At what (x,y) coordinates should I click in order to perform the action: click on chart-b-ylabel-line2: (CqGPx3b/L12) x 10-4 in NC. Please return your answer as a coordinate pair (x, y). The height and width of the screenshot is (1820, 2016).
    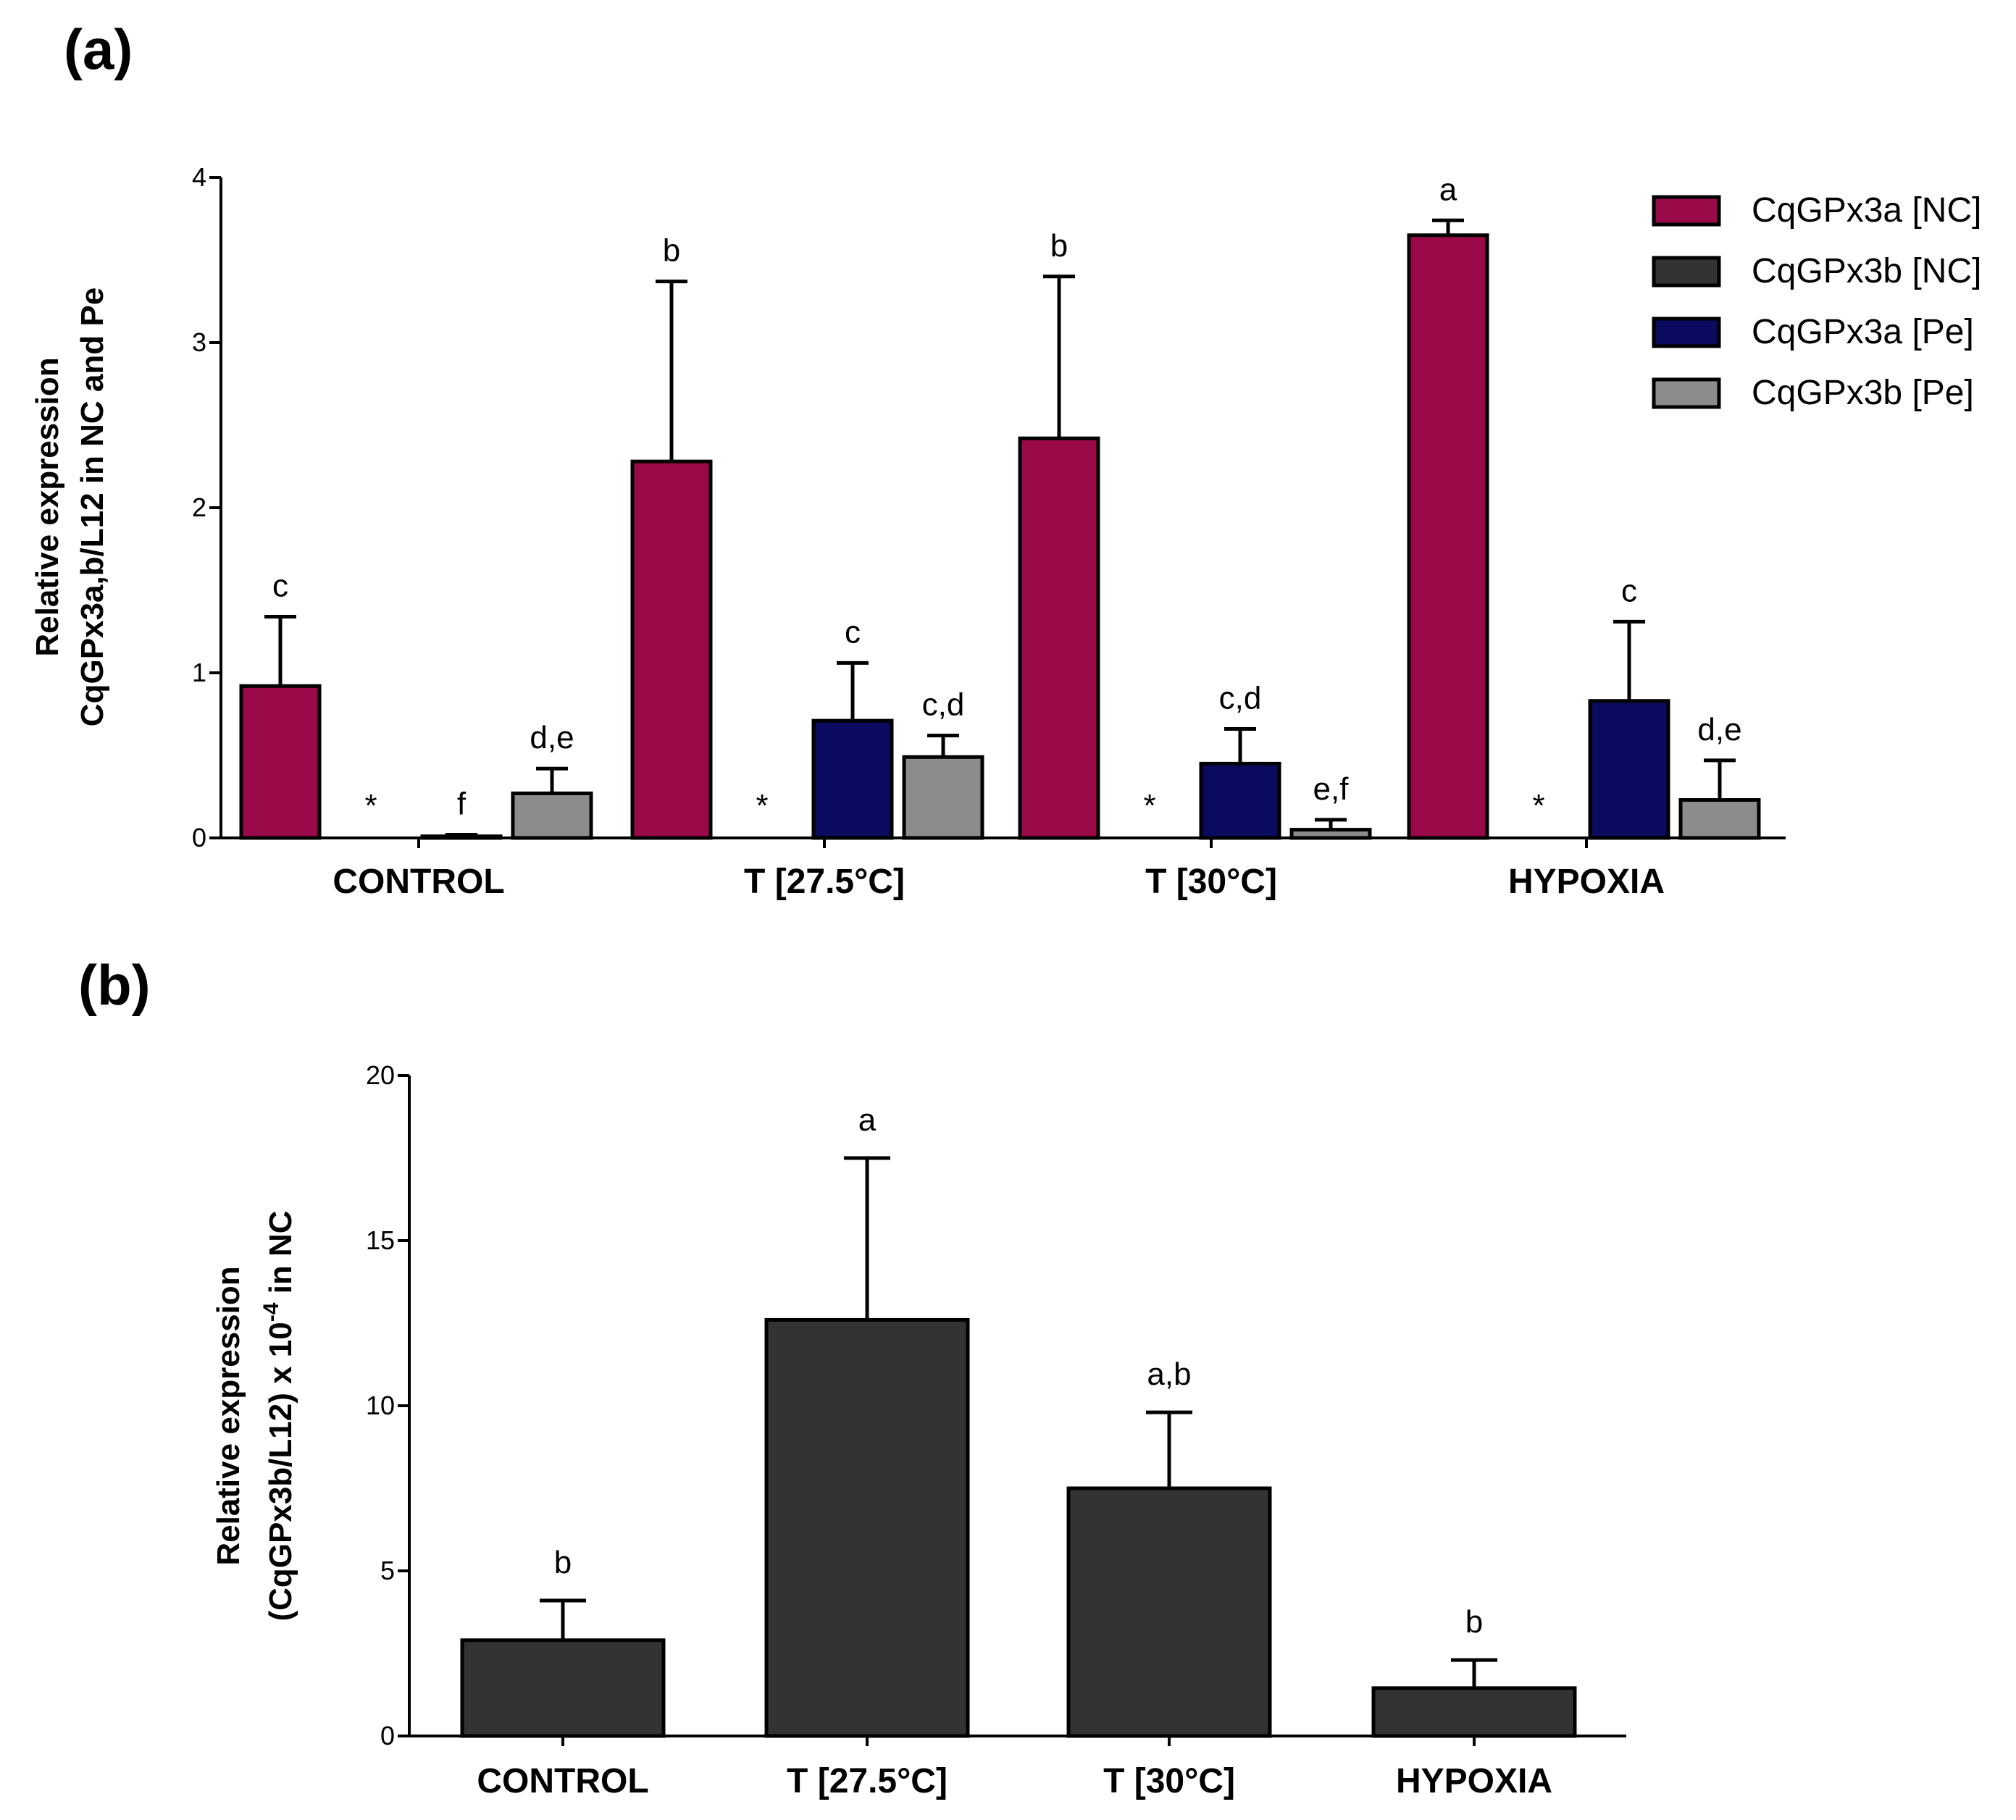
    Looking at the image, I should click on (278, 1415).